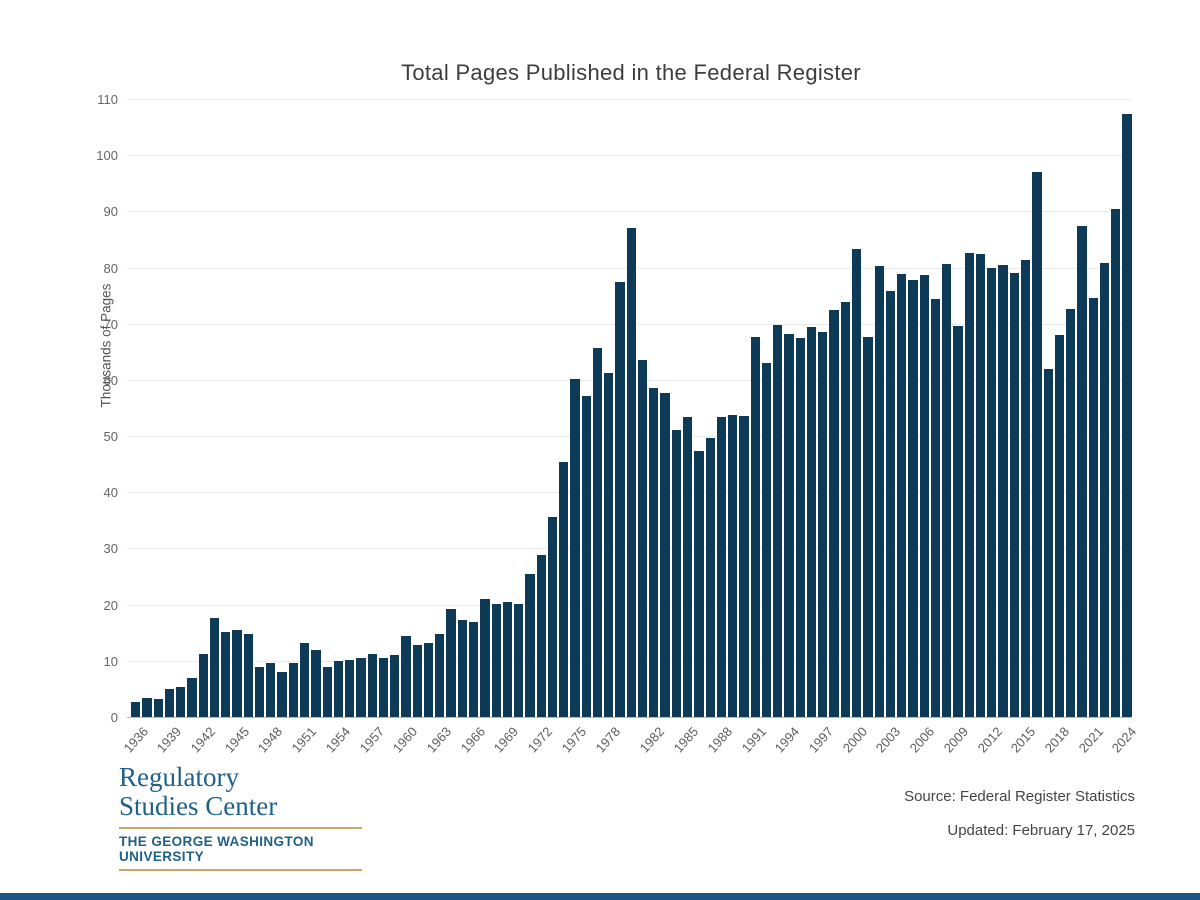 This screenshot has width=1200, height=900. I want to click on bar-2007, so click(935, 507).